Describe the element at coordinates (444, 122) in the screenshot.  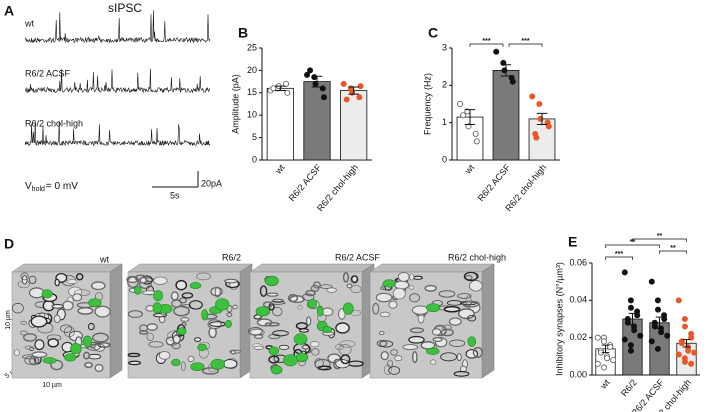
I see `y-tick-label: 1` at that location.